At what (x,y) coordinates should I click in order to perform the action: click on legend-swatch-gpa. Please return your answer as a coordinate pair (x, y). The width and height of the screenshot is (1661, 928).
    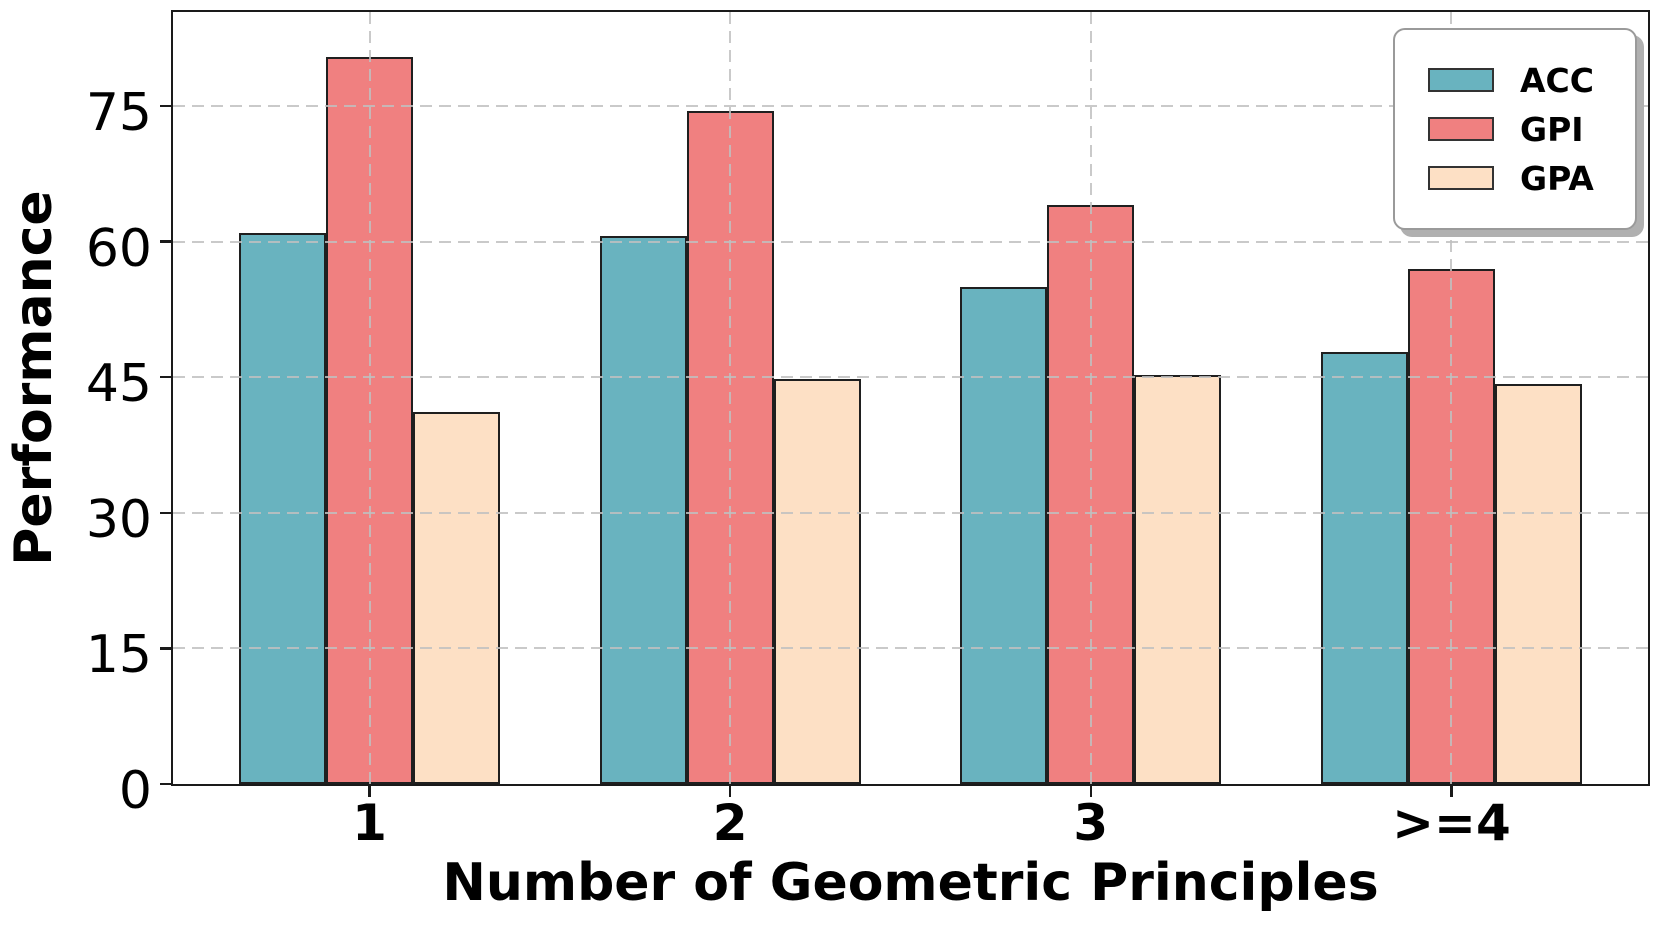
    Looking at the image, I should click on (1461, 178).